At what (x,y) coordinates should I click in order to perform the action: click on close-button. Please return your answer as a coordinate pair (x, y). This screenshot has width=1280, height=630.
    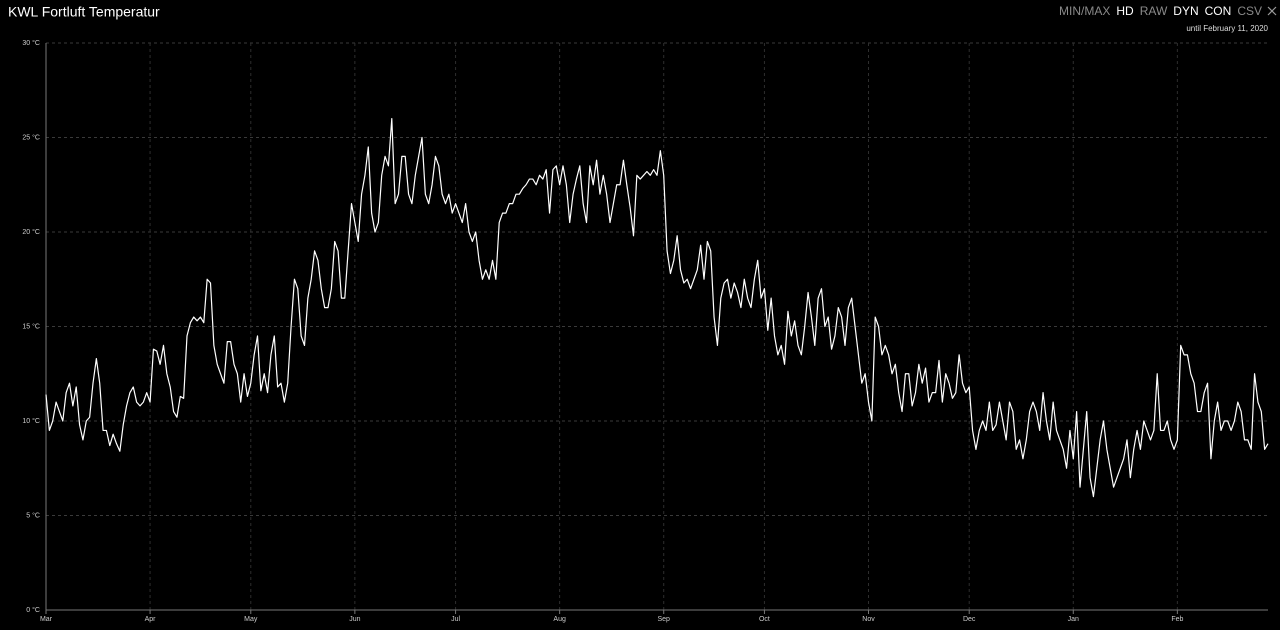
    Looking at the image, I should click on (1272, 11).